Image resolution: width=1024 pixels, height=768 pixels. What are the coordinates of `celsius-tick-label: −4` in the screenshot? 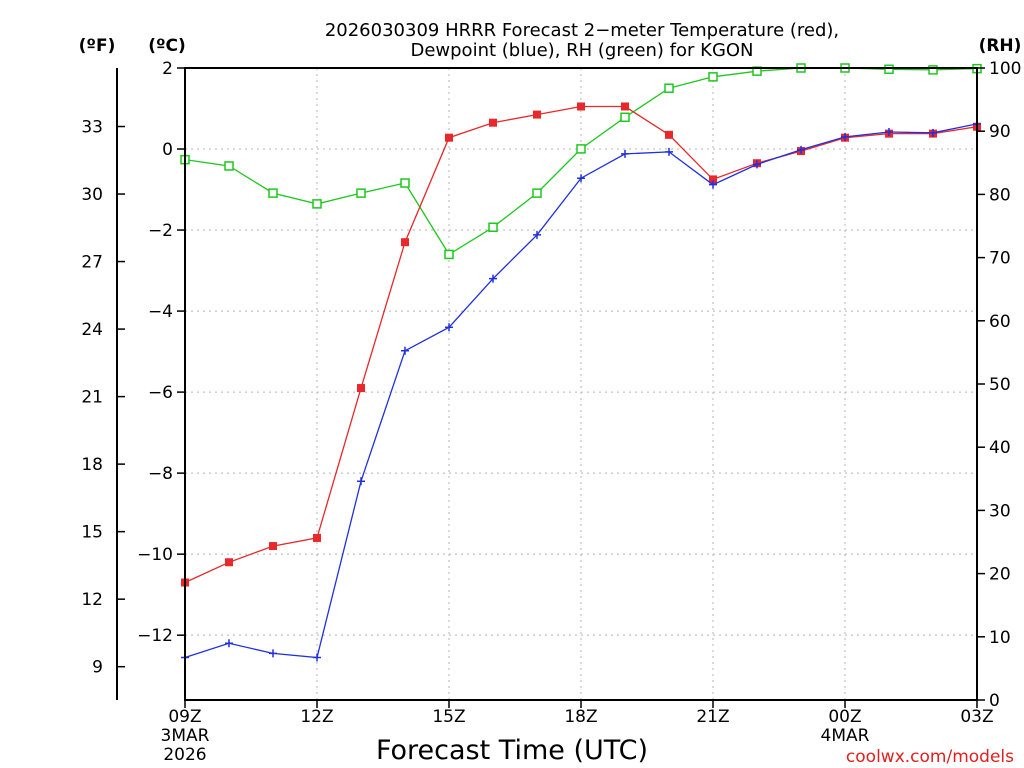 It's located at (160, 312).